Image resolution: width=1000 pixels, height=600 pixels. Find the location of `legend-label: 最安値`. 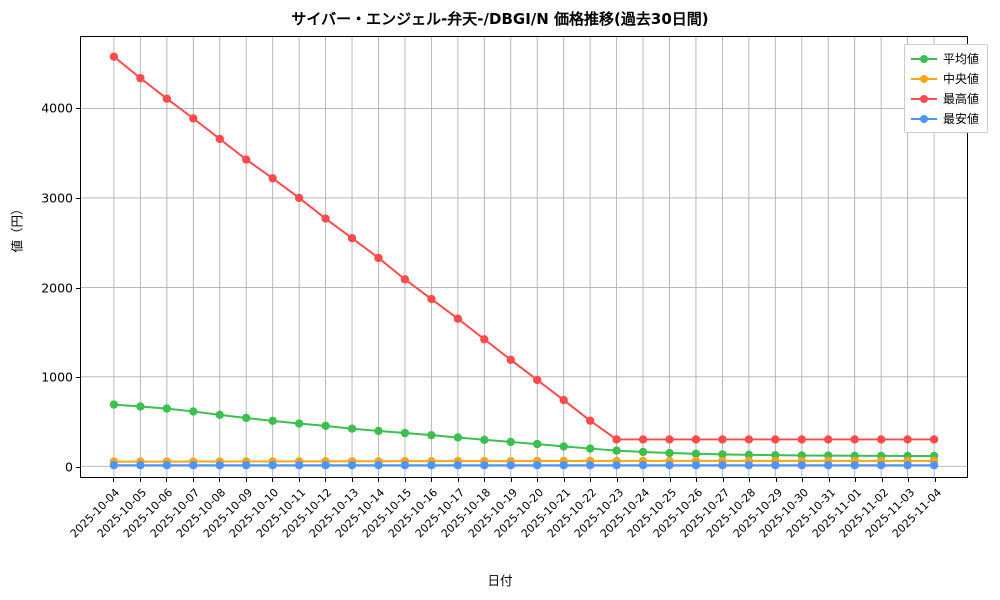

legend-label: 最安値 is located at coordinates (960, 119).